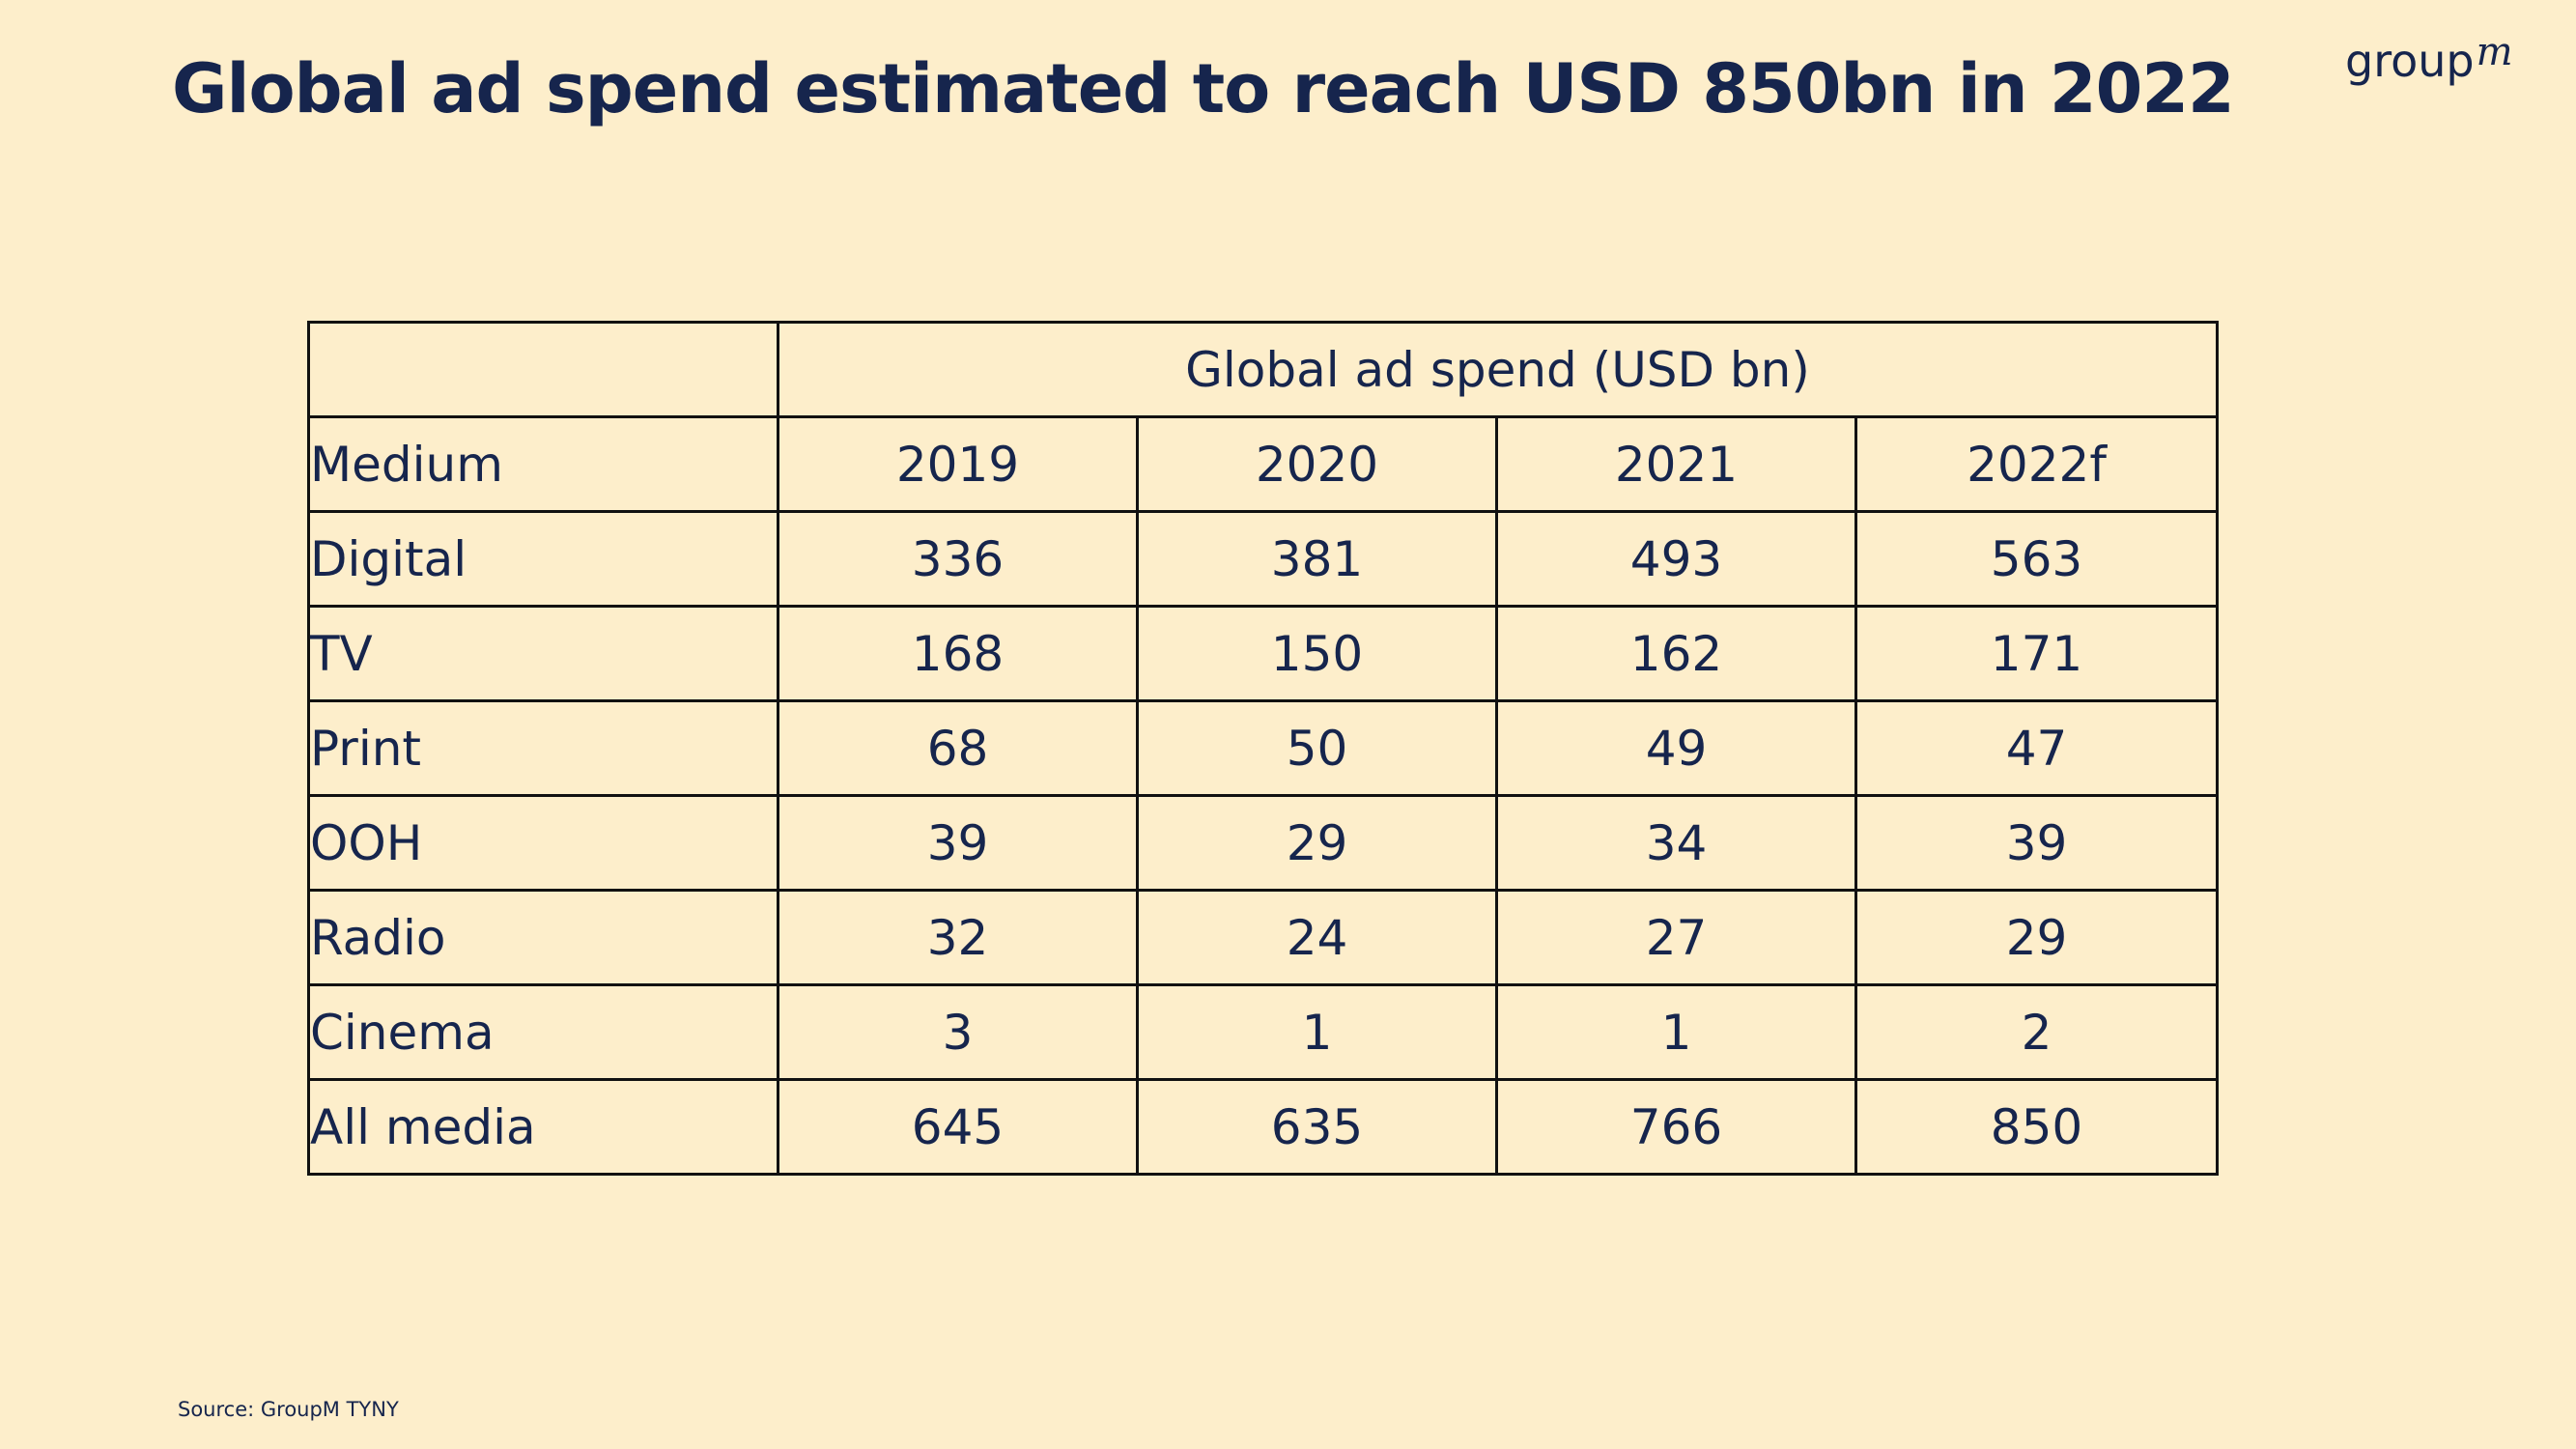  I want to click on column-header-2021: 2021, so click(1676, 464).